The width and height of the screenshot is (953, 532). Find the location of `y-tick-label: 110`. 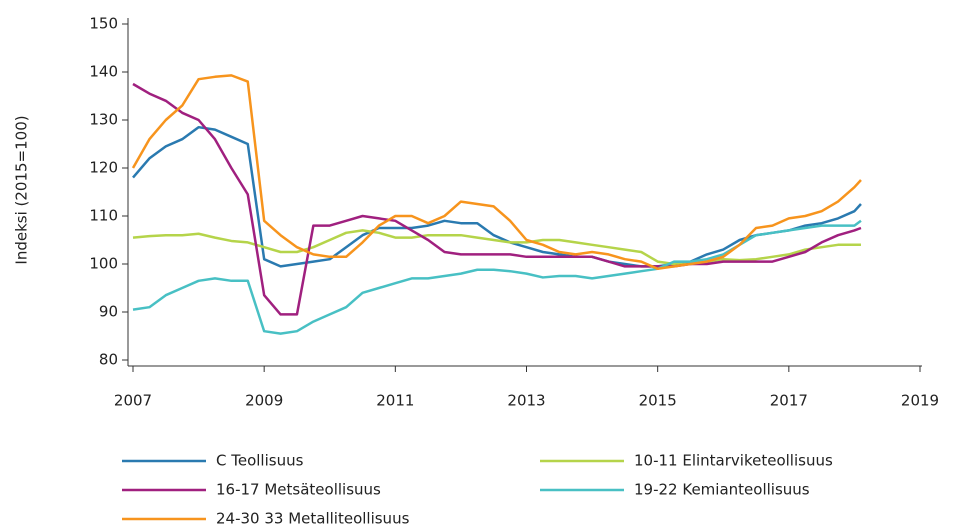

y-tick-label: 110 is located at coordinates (103, 216).